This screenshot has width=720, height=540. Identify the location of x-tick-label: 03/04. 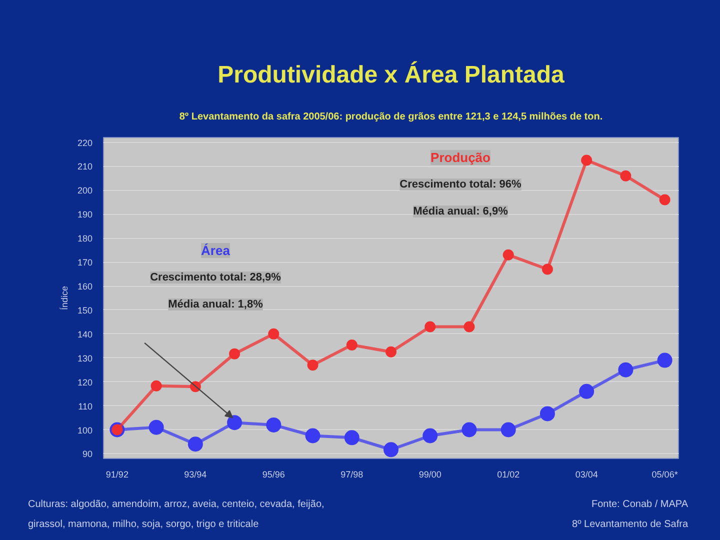
(586, 475).